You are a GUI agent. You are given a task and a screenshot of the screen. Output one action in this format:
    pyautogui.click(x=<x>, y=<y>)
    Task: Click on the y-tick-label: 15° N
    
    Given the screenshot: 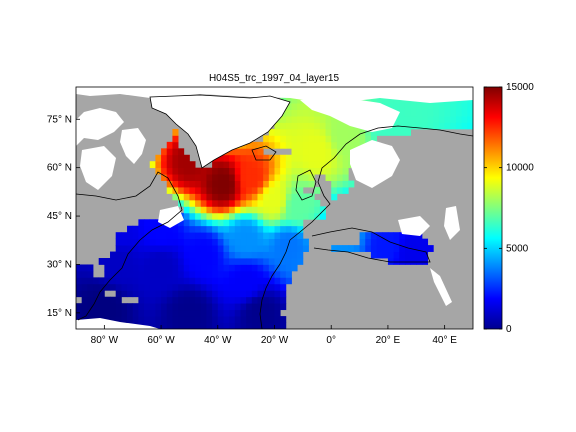 What is the action you would take?
    pyautogui.click(x=59, y=313)
    